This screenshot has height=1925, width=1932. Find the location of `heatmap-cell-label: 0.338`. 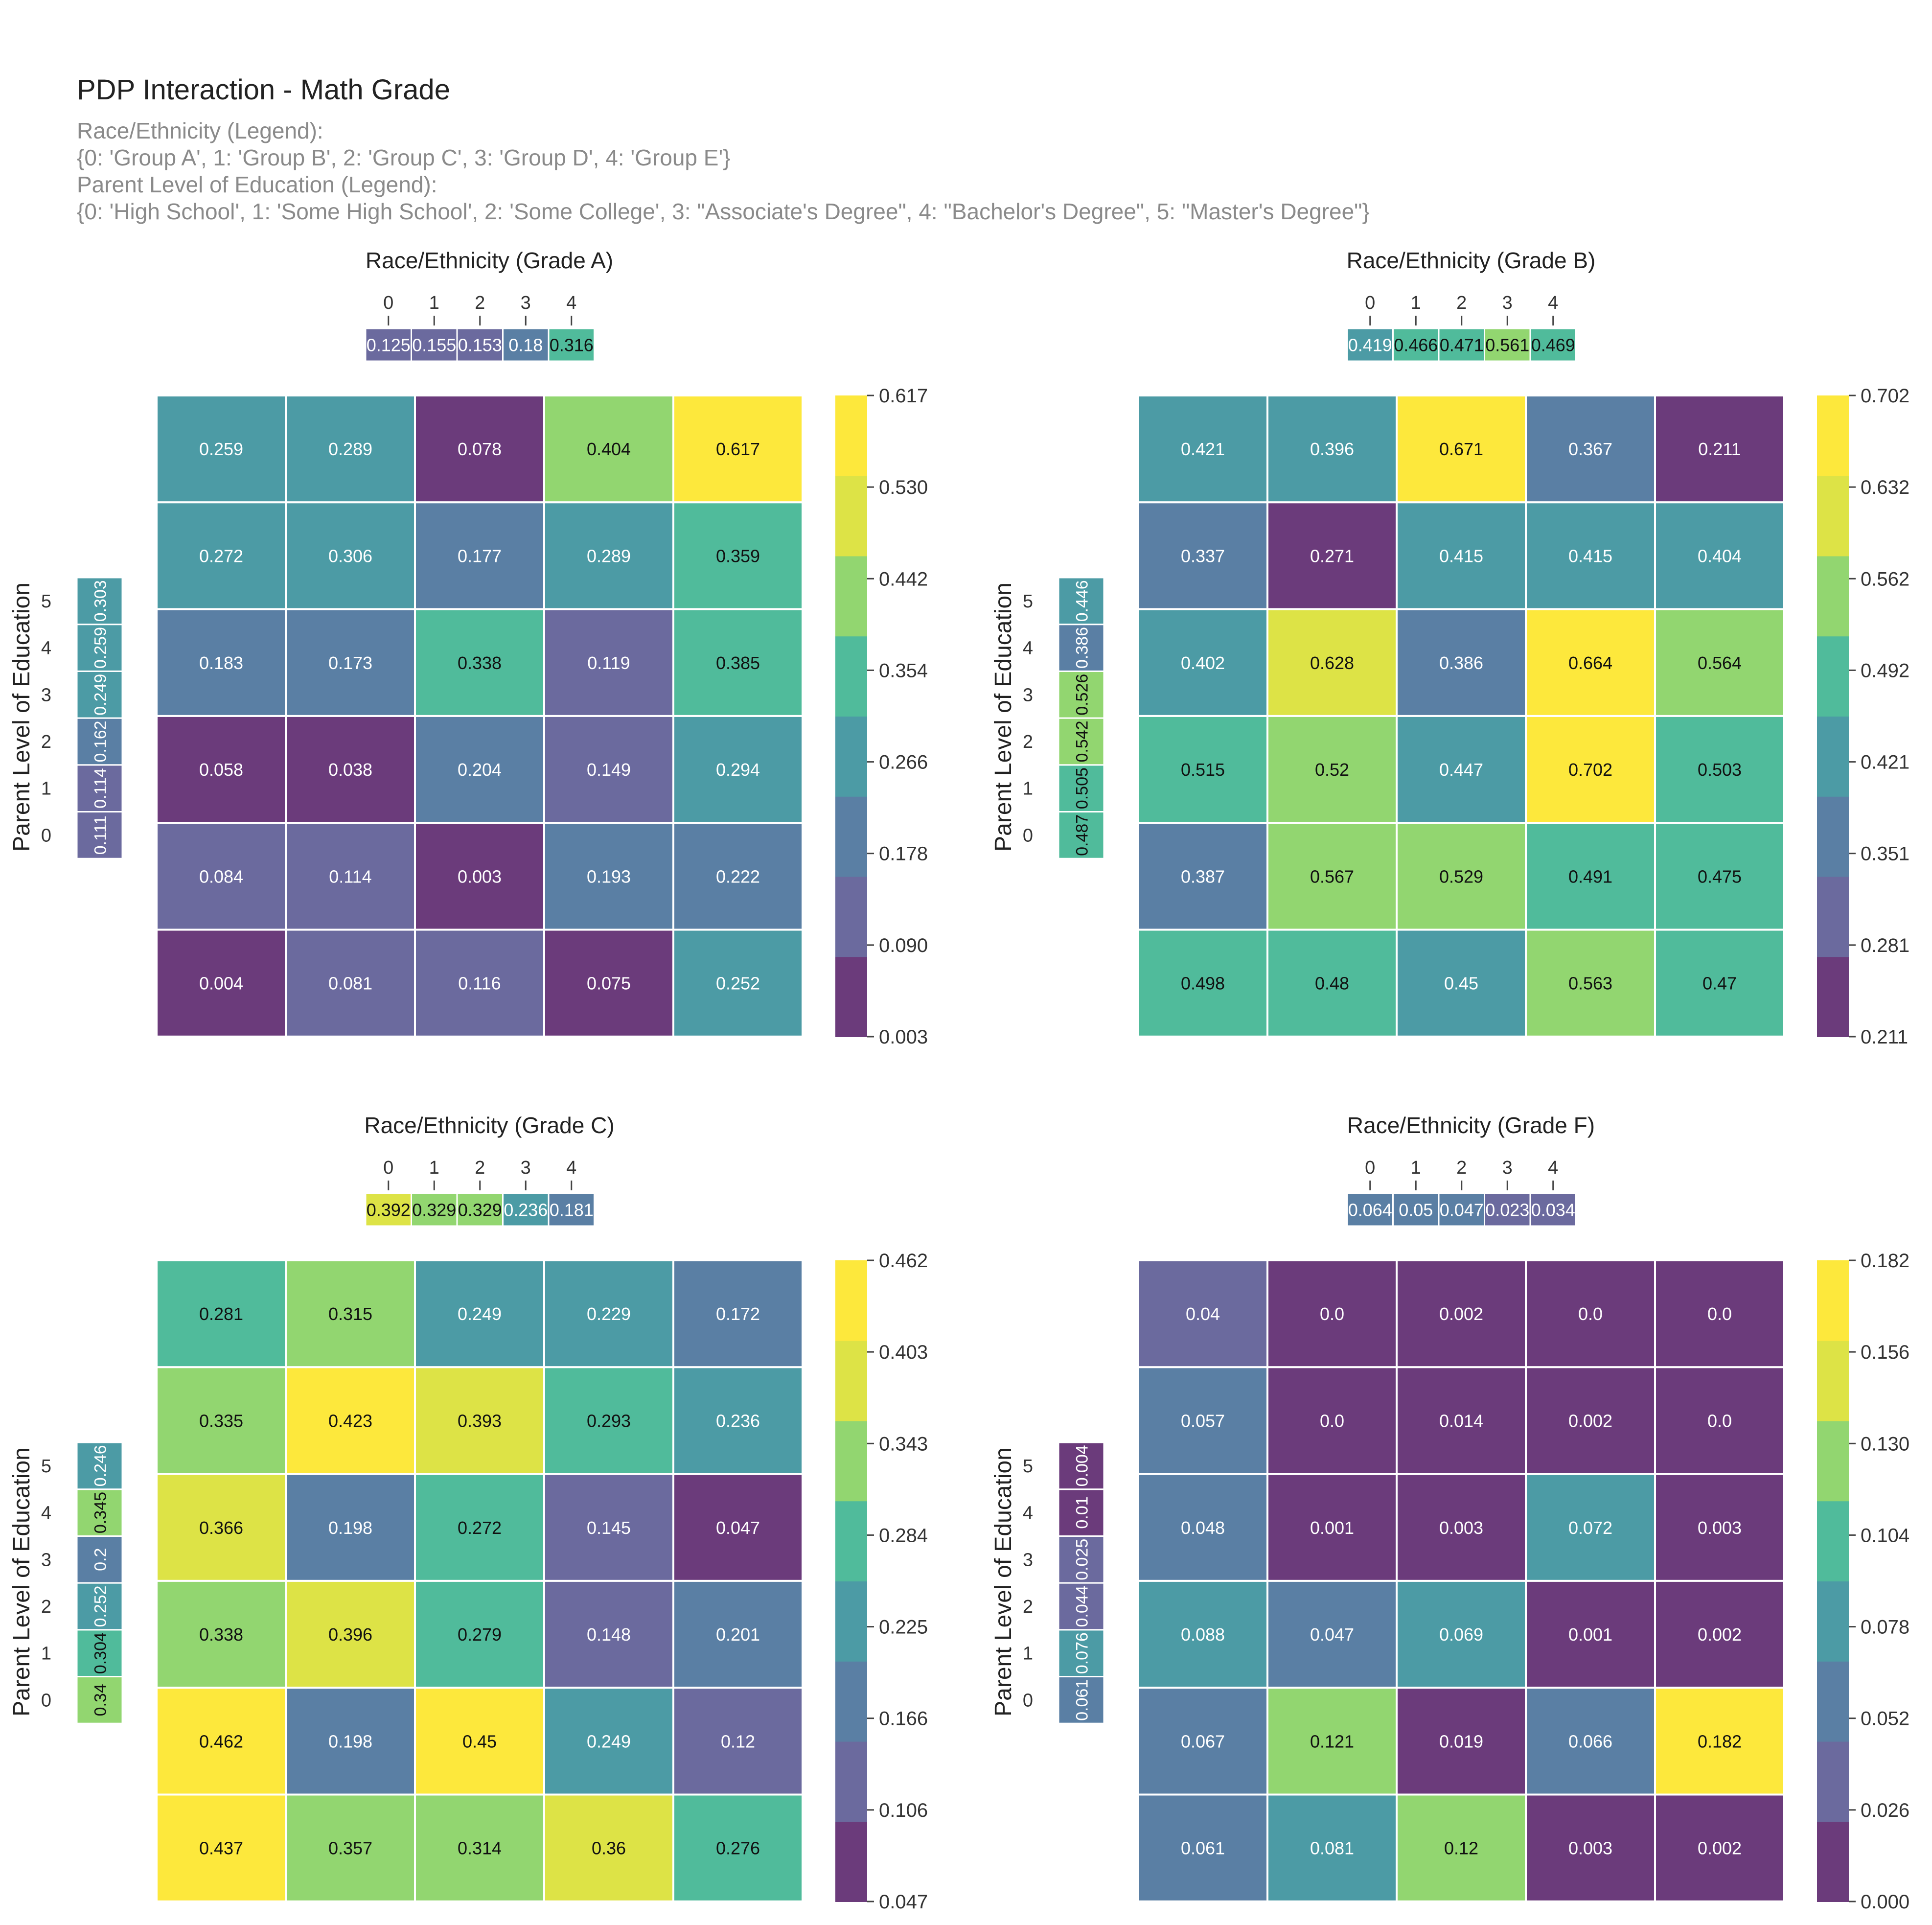

heatmap-cell-label: 0.338 is located at coordinates (480, 663).